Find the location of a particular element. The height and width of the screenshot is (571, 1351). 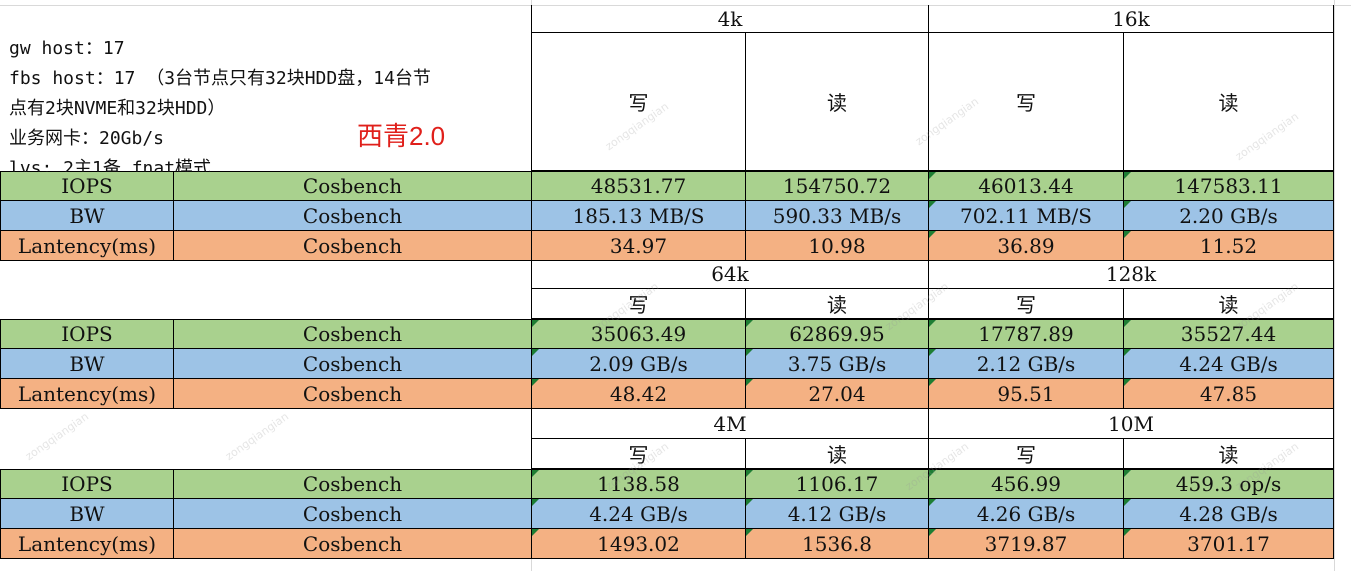

value-cell: 1493.02 is located at coordinates (638, 544).